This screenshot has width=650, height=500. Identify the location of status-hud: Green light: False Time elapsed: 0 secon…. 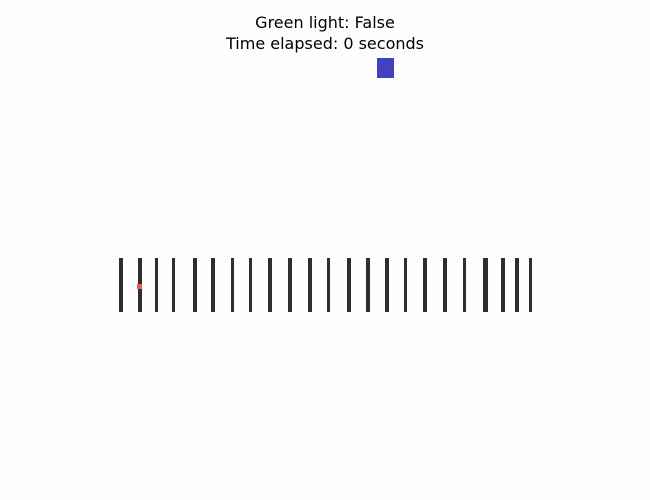
(325, 33).